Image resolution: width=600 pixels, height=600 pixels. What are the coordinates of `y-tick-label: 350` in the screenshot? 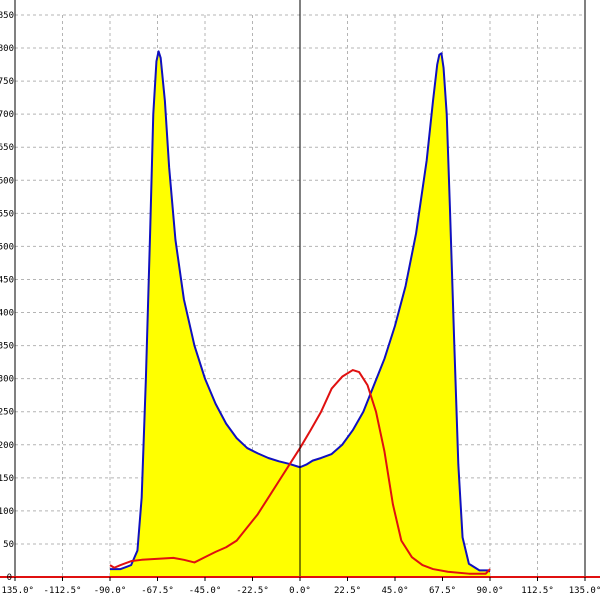 It's located at (7, 347).